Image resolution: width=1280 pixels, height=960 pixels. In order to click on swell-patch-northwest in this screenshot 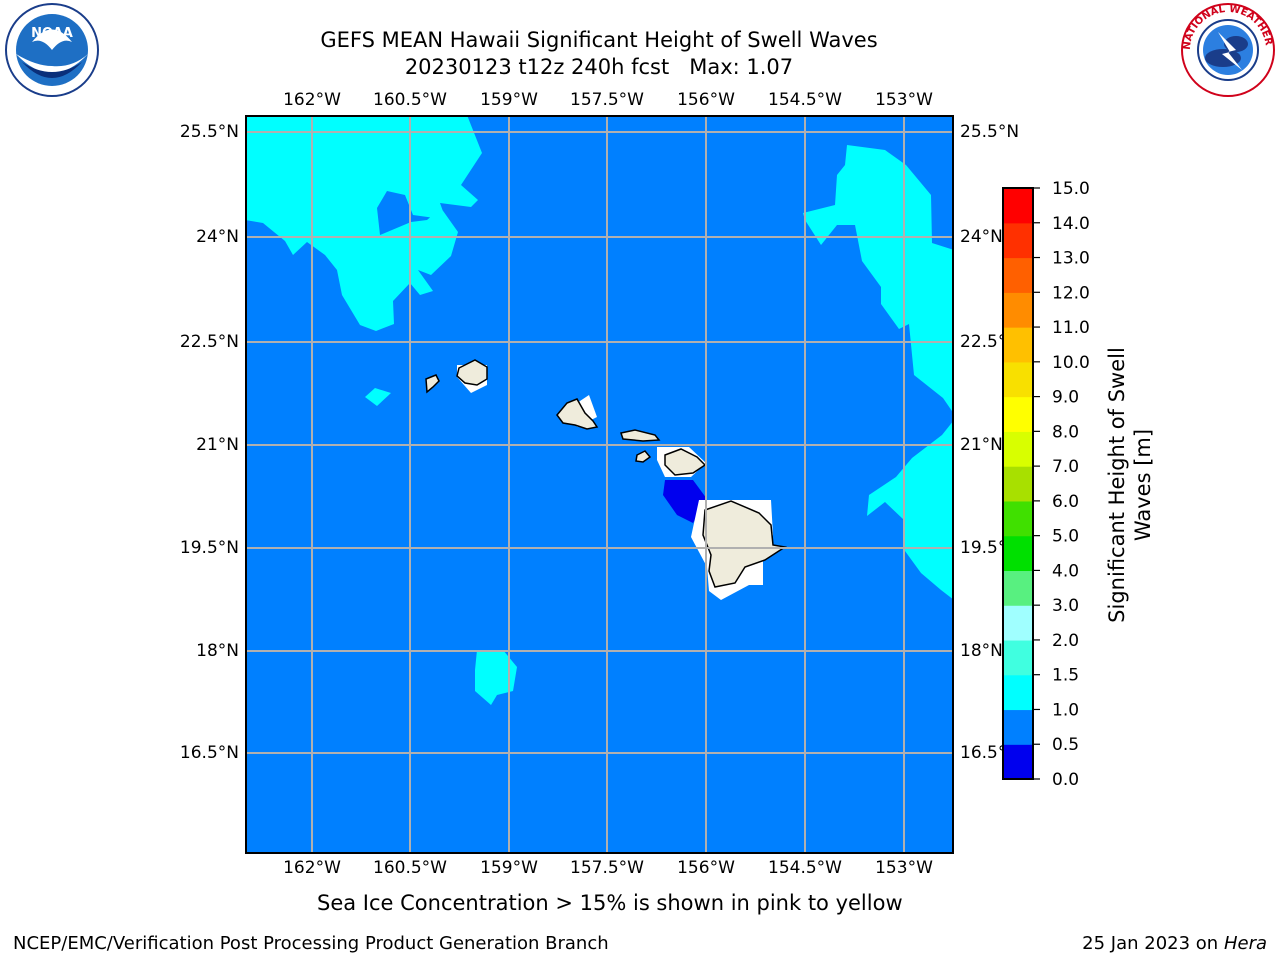, I will do `click(363, 223)`.